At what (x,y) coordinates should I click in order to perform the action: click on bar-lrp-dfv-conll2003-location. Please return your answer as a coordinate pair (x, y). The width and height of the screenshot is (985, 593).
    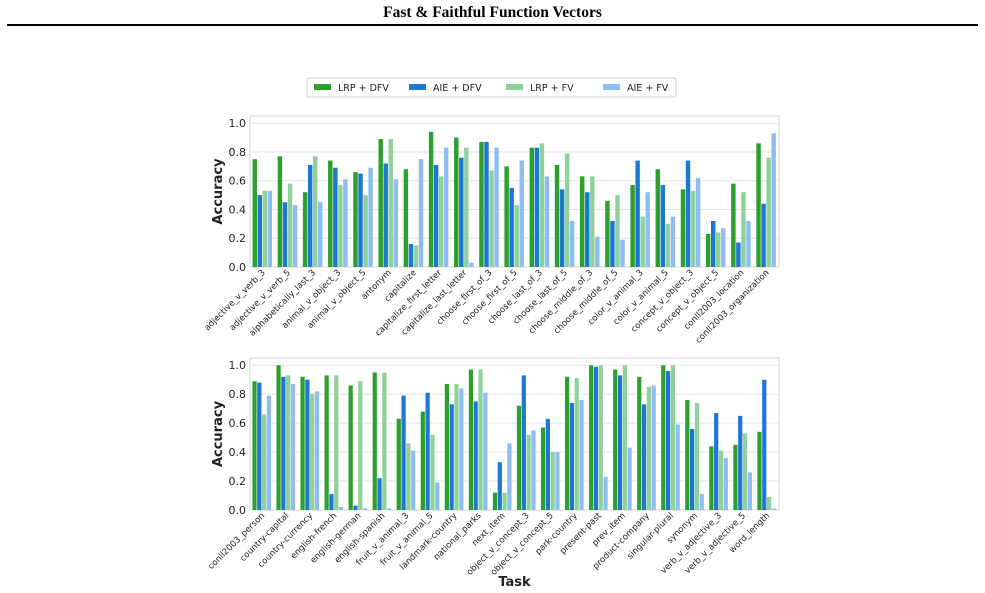
    Looking at the image, I should click on (733, 225).